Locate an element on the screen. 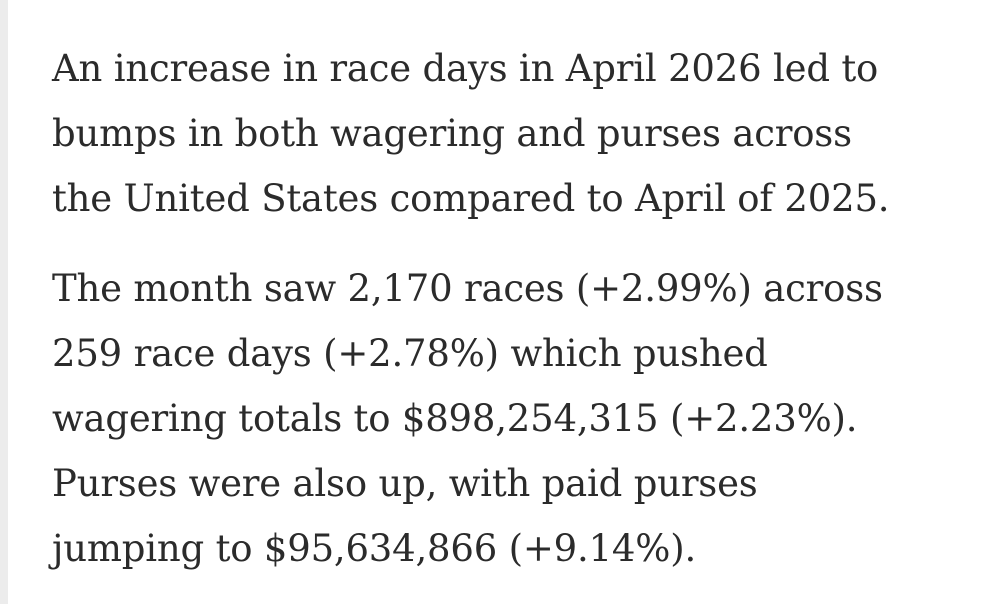 The height and width of the screenshot is (604, 992). text-line: Purses were also up, with paid purses is located at coordinates (405, 483).